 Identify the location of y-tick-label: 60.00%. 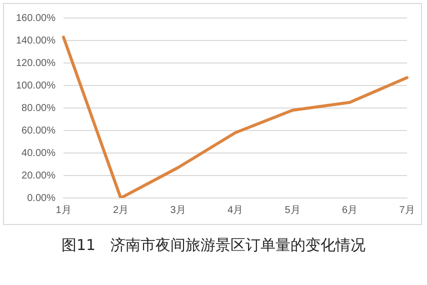
(39, 130).